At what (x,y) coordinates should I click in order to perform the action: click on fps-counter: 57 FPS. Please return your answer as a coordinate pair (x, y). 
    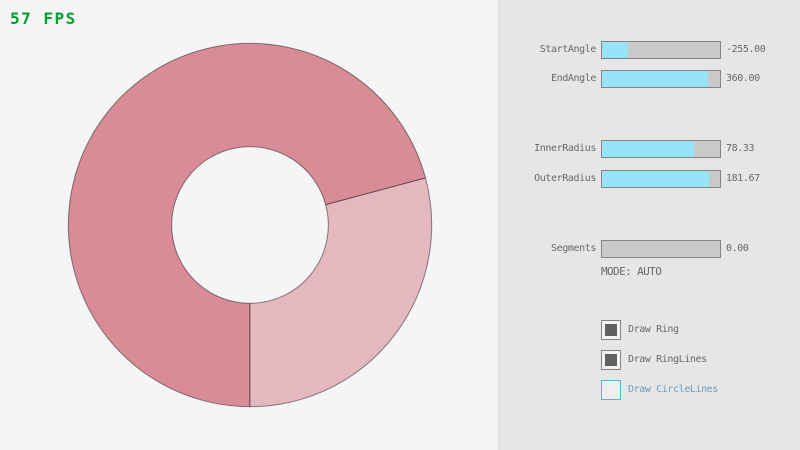
    Looking at the image, I should click on (43, 18).